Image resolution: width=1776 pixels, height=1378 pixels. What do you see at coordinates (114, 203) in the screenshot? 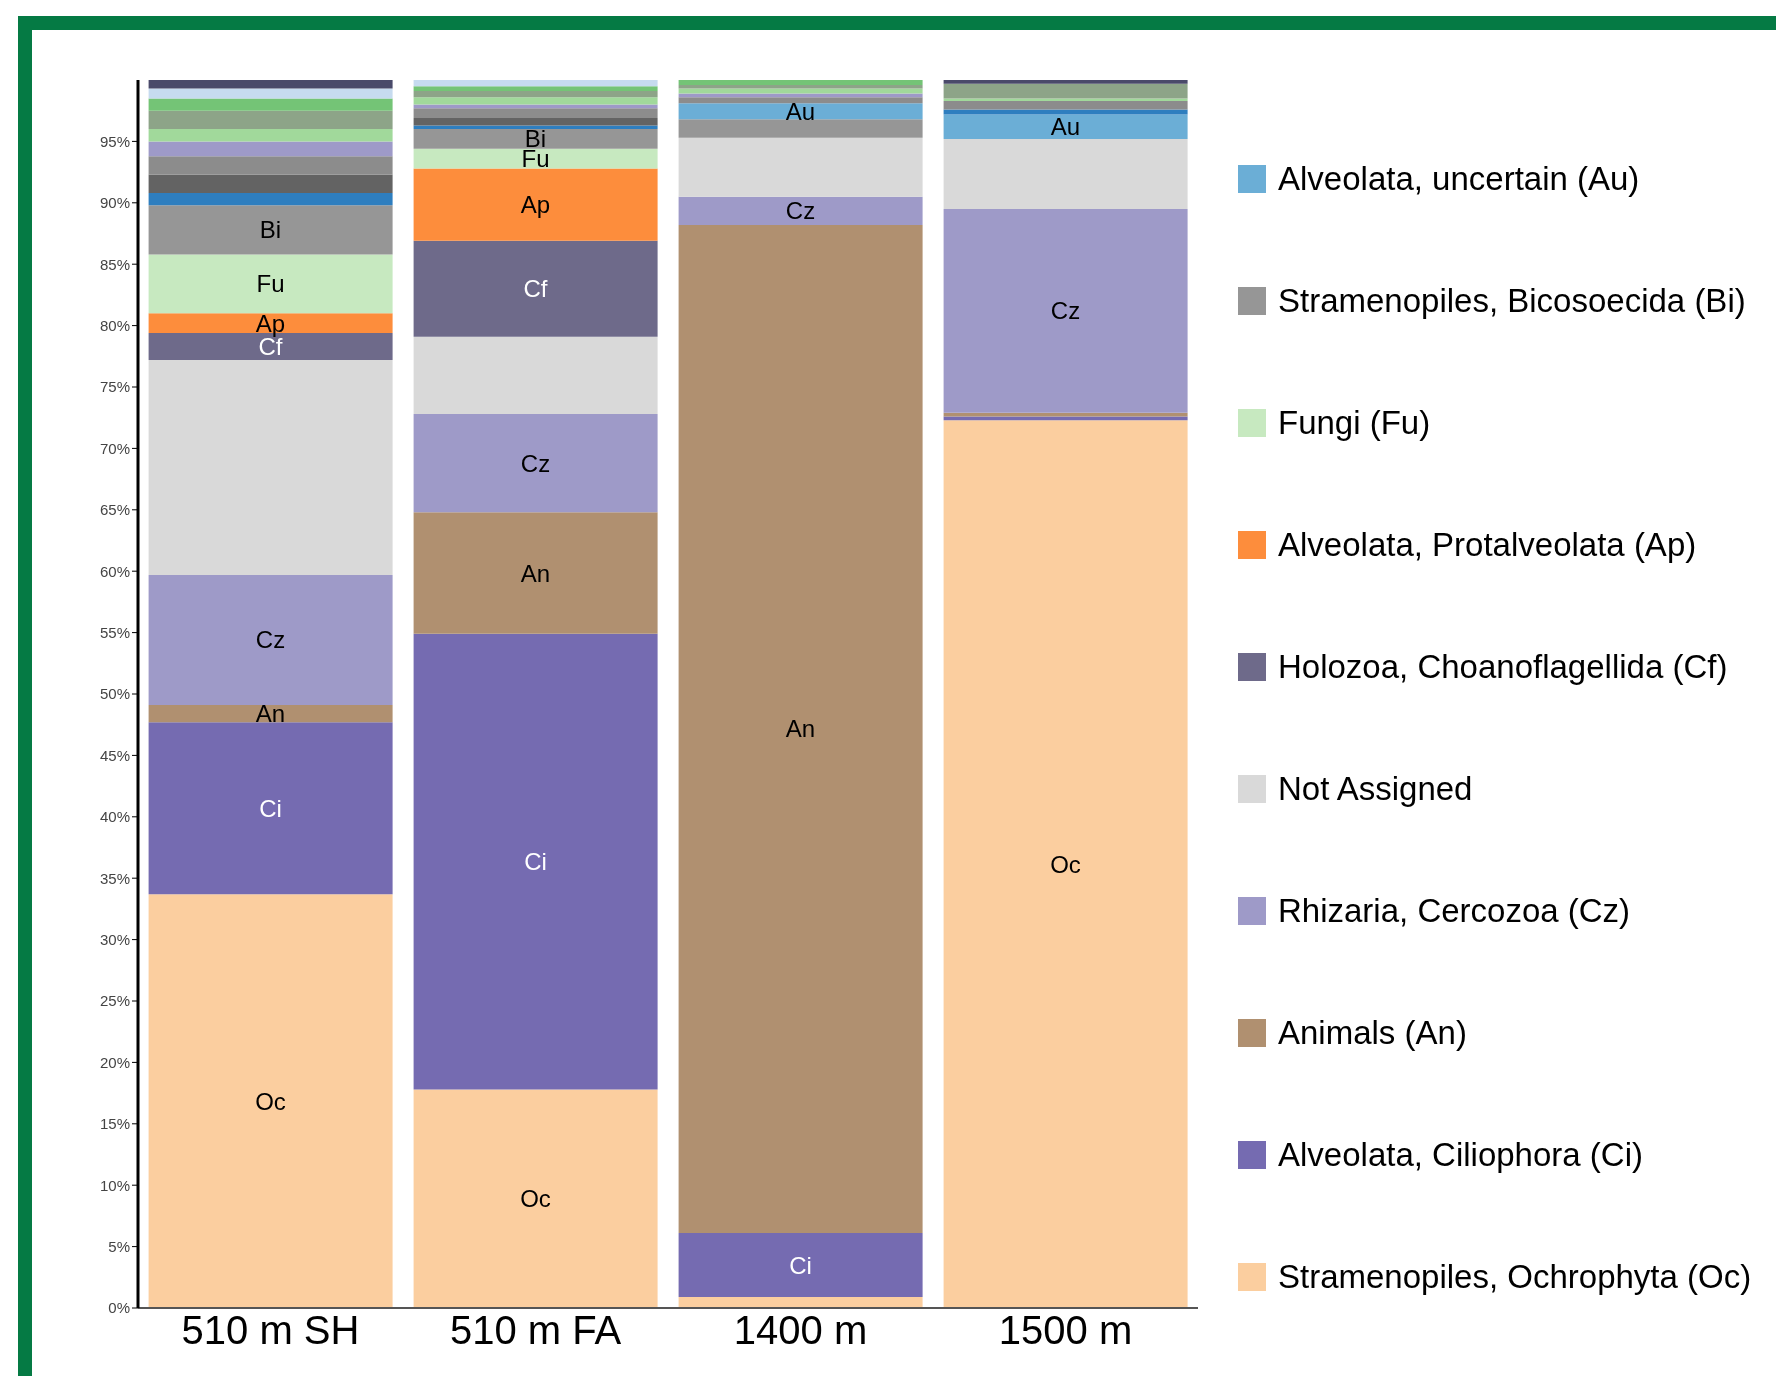
I see `y-tick-label: 90%` at bounding box center [114, 203].